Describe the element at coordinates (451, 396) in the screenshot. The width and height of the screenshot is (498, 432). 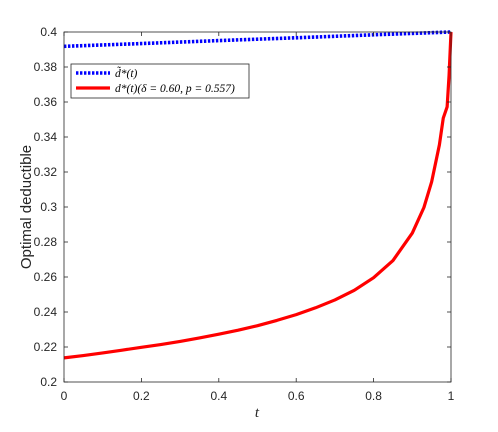
I see `x-tick-label: 1` at that location.